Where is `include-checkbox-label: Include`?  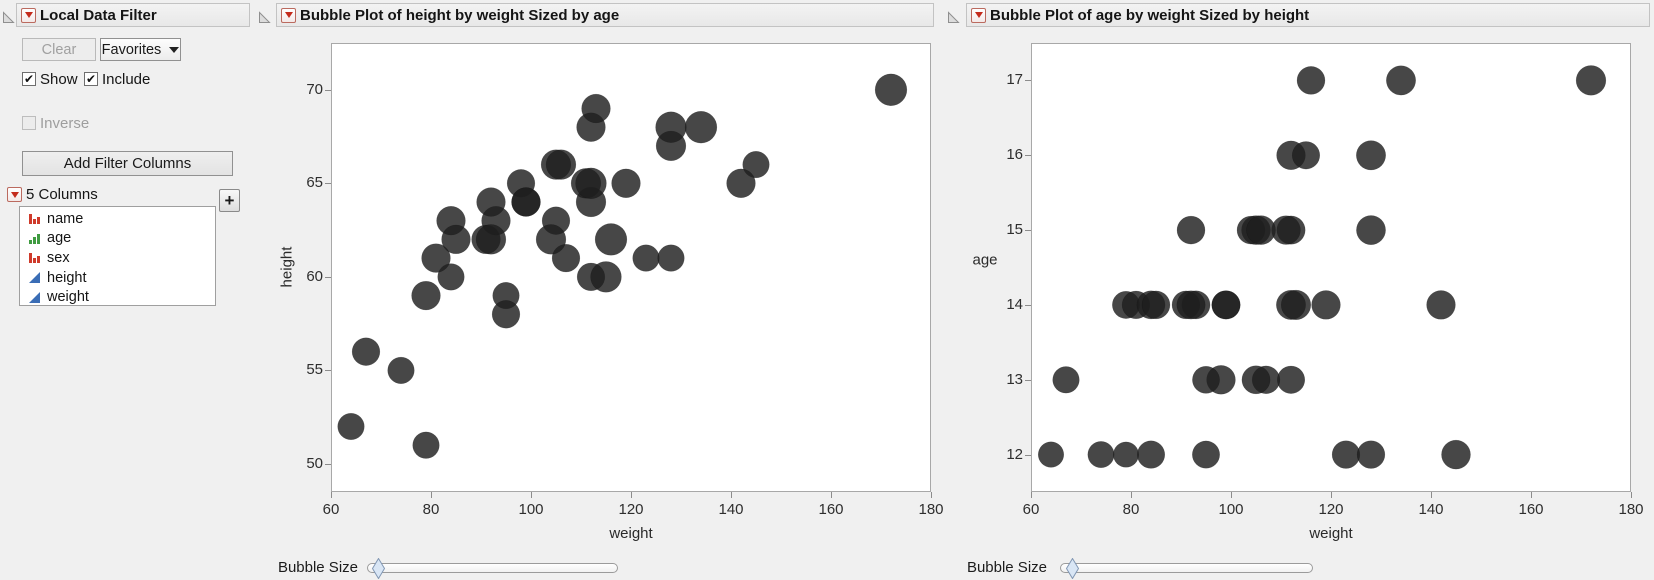 include-checkbox-label: Include is located at coordinates (126, 79).